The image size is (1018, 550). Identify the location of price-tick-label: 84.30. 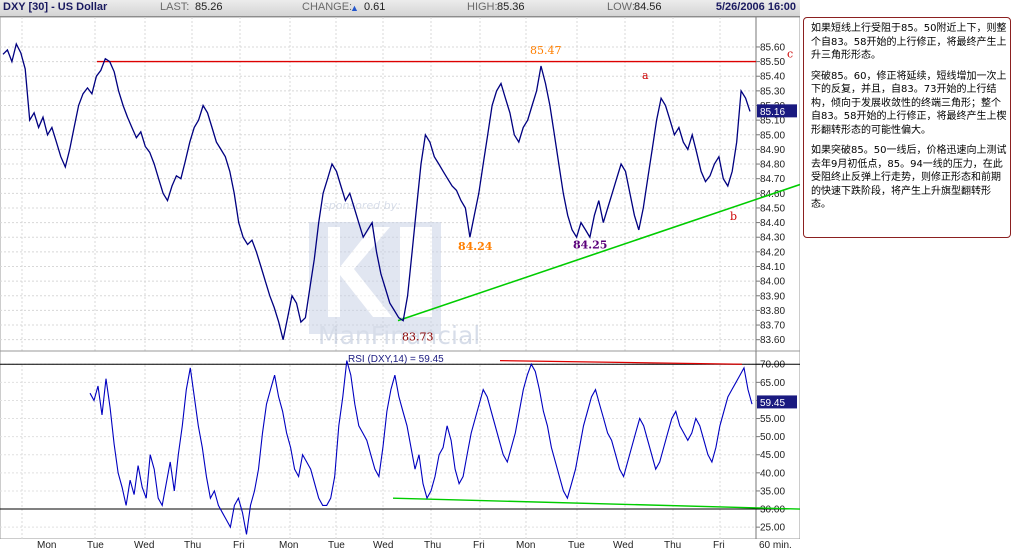
(772, 238).